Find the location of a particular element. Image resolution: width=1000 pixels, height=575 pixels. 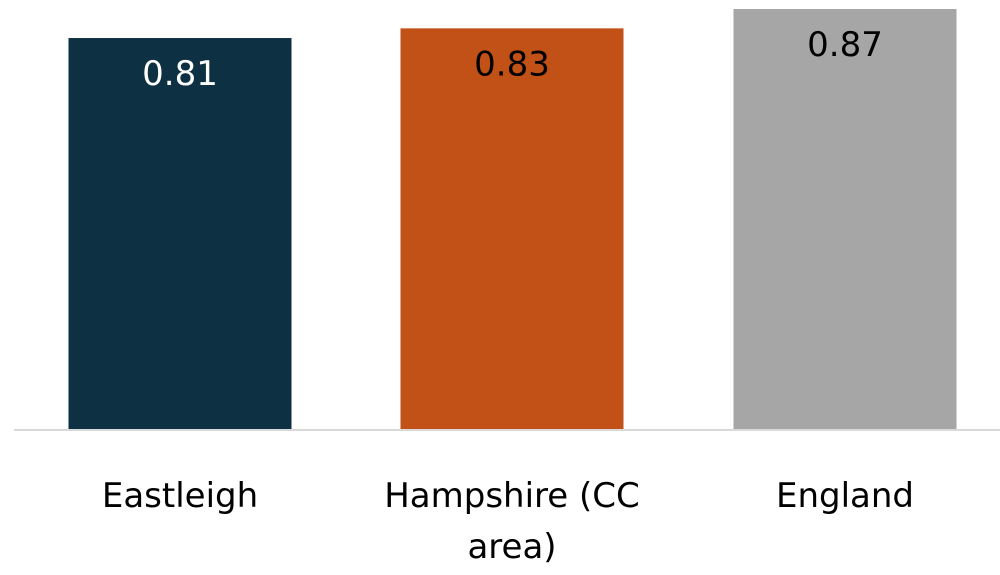

value-label-1: 0.83 is located at coordinates (512, 64).